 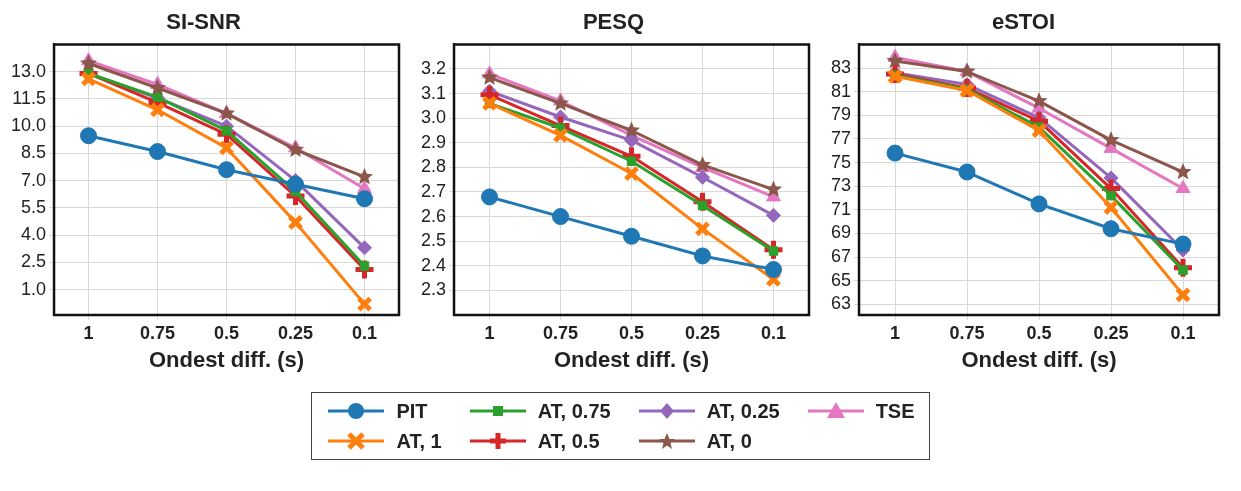 What do you see at coordinates (895, 411) in the screenshot?
I see `legend-label: TSE` at bounding box center [895, 411].